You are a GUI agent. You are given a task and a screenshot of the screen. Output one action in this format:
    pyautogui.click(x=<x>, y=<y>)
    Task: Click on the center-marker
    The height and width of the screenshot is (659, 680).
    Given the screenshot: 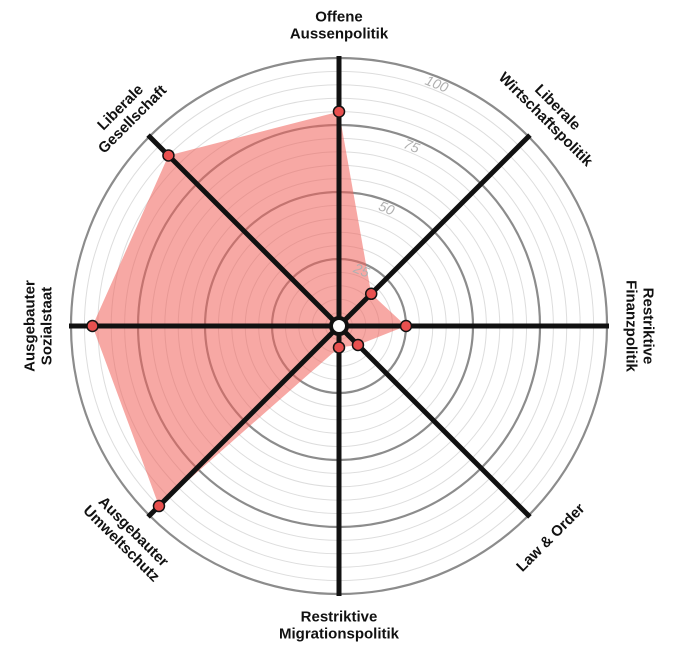 What is the action you would take?
    pyautogui.click(x=339, y=326)
    